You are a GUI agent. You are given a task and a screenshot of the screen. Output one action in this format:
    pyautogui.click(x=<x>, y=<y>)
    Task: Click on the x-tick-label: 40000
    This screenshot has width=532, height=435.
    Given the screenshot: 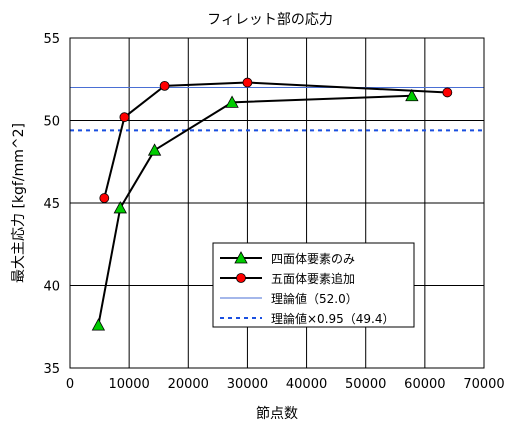 What is the action you would take?
    pyautogui.click(x=306, y=384)
    